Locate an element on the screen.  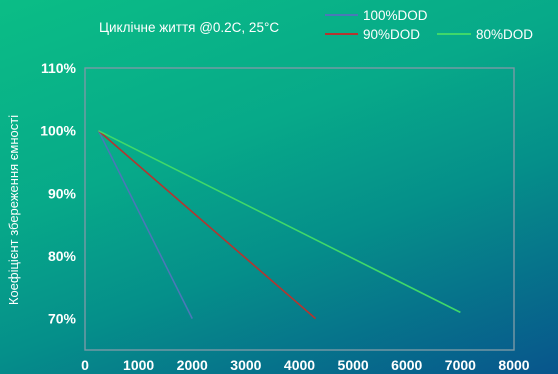
x-axis-ticks: 0 1000 2000 3000 4000 5000 6000 7000 8000 is located at coordinates (305, 365).